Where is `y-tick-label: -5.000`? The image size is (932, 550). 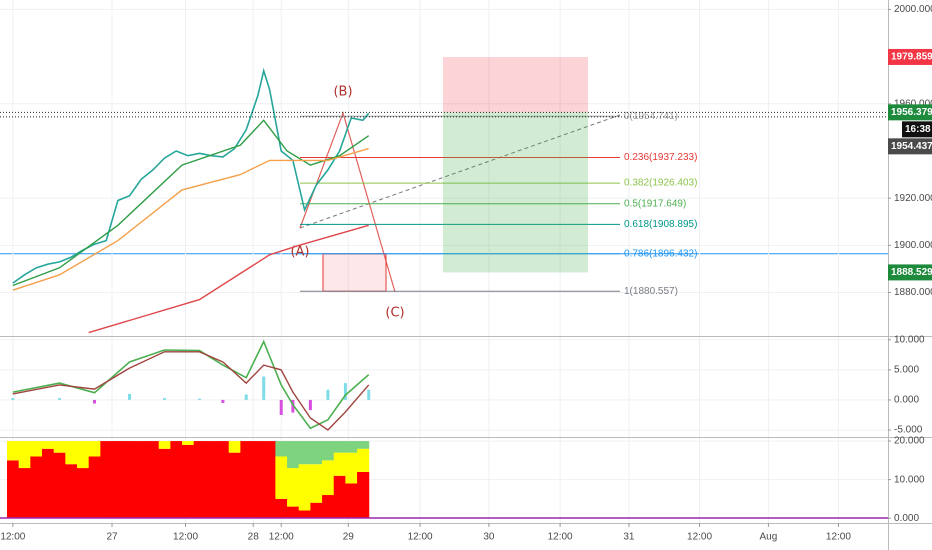 y-tick-label: -5.000 is located at coordinates (908, 430).